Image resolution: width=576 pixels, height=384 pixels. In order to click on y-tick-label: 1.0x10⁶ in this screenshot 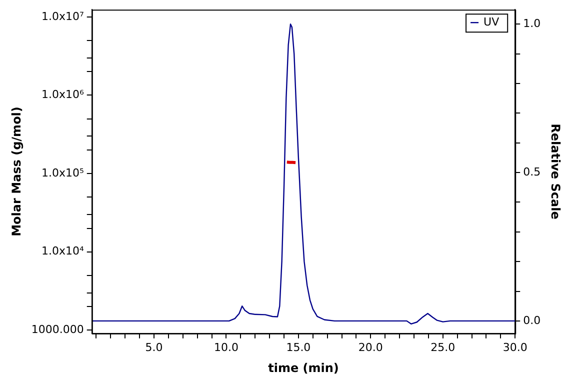, I will do `click(62, 95)`.